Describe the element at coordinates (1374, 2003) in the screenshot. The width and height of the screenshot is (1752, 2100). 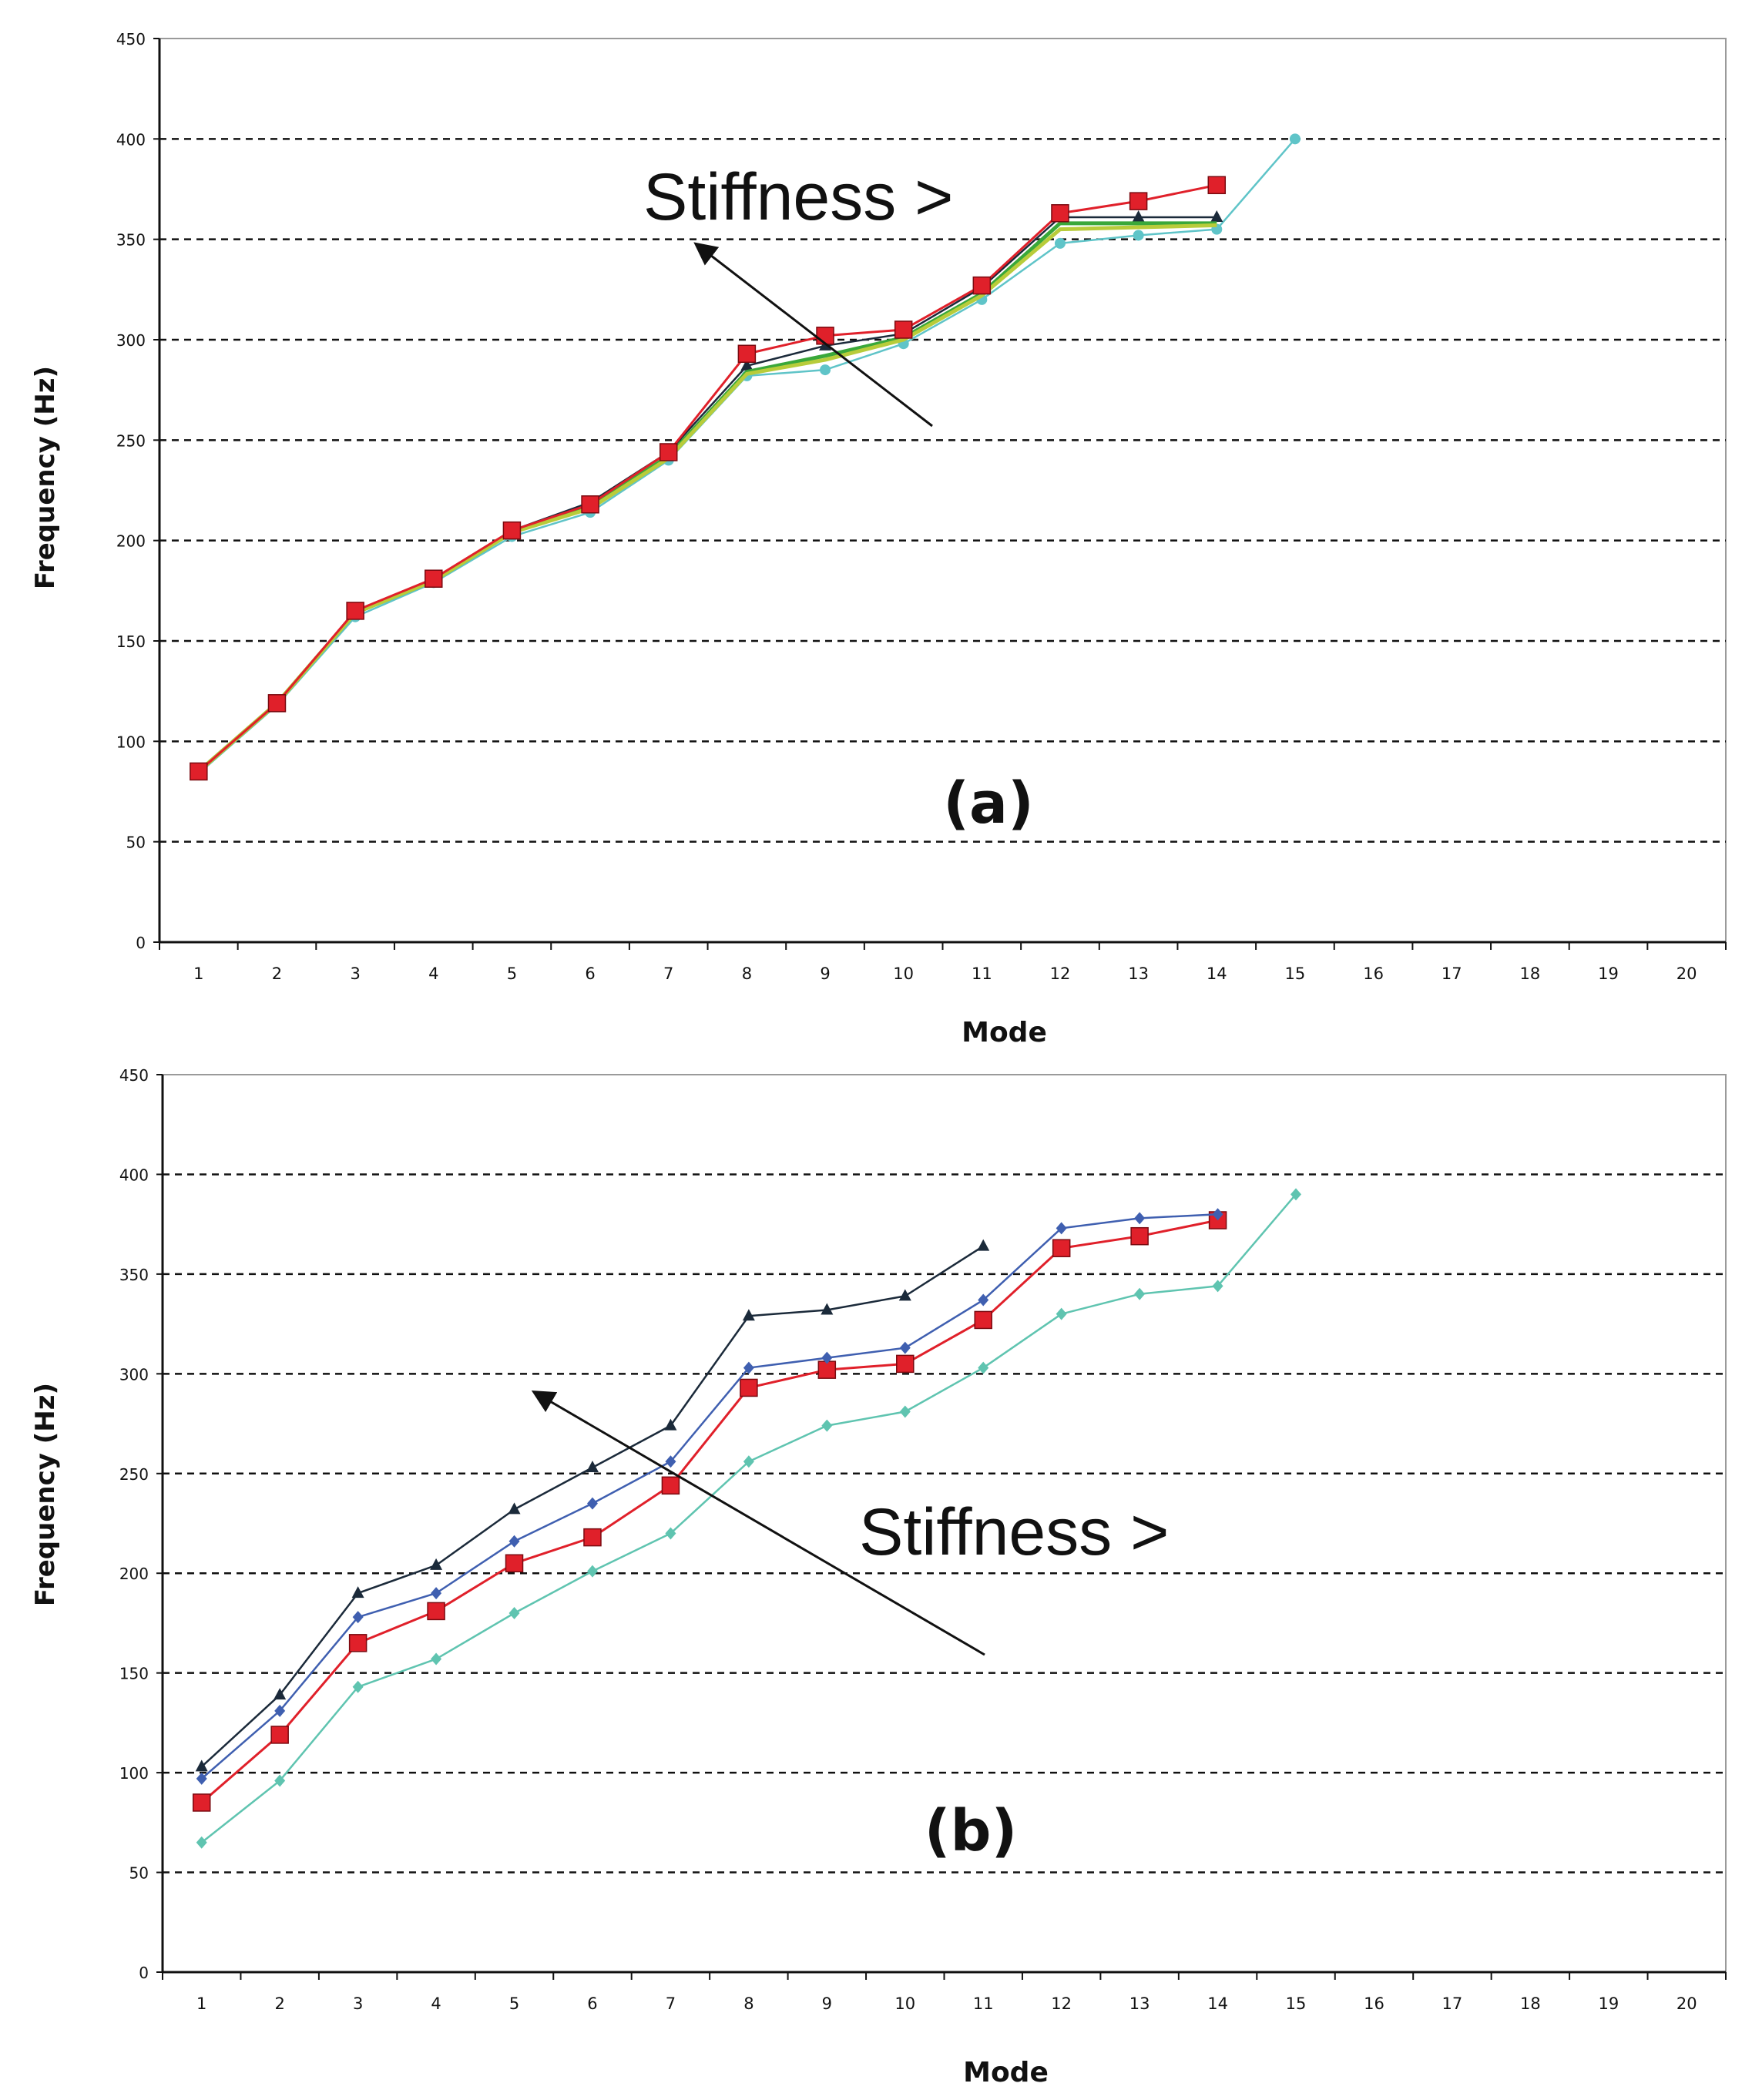
I see `chart-b-xtick-label: 16` at that location.